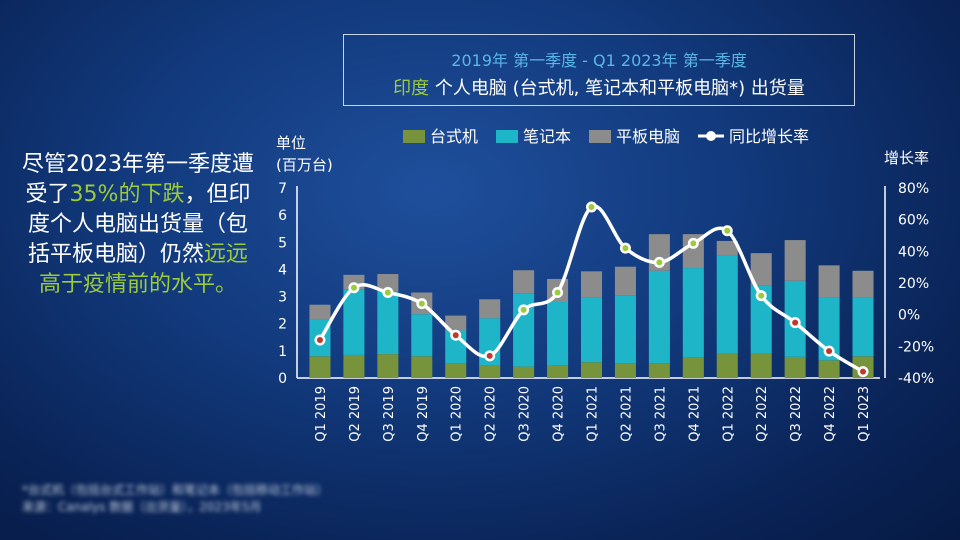 This screenshot has width=960, height=540. I want to click on x-tick-label: Q1 2021, so click(593, 414).